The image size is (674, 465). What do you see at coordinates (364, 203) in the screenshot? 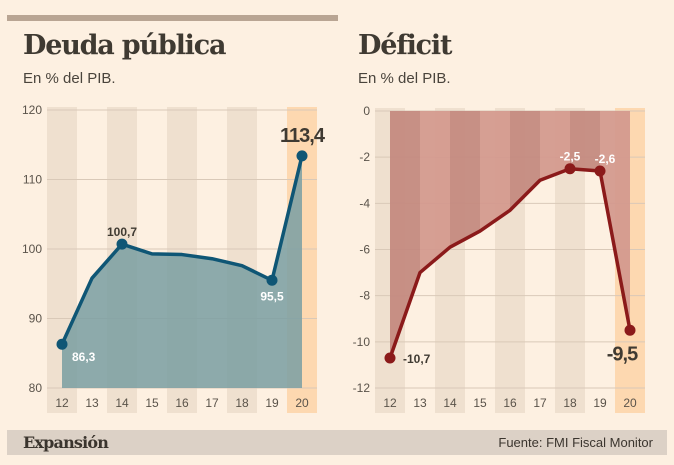
I see `y-tick-label: -4` at bounding box center [364, 203].